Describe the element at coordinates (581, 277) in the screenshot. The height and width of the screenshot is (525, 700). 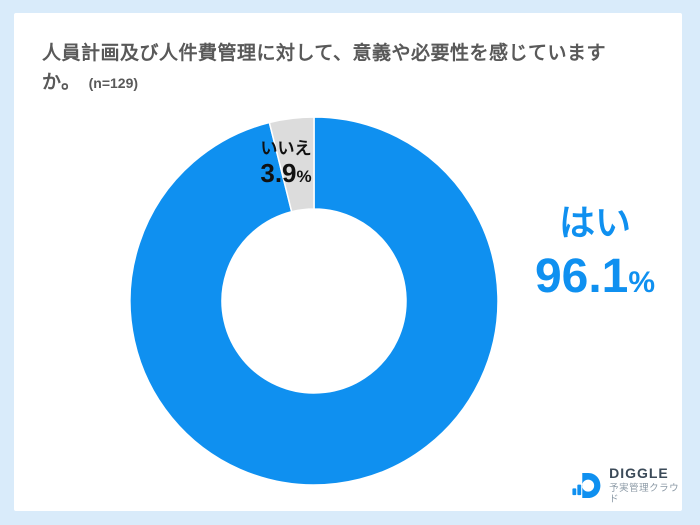
I see `label-yes-value: 96.1` at that location.